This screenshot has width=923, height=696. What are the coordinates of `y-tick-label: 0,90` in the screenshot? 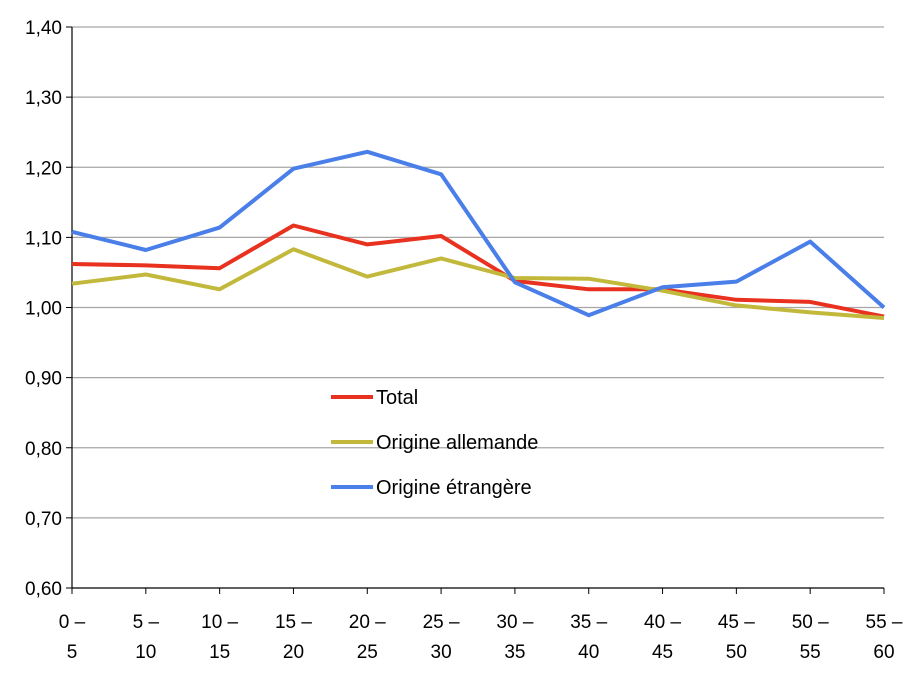 It's located at (43, 379).